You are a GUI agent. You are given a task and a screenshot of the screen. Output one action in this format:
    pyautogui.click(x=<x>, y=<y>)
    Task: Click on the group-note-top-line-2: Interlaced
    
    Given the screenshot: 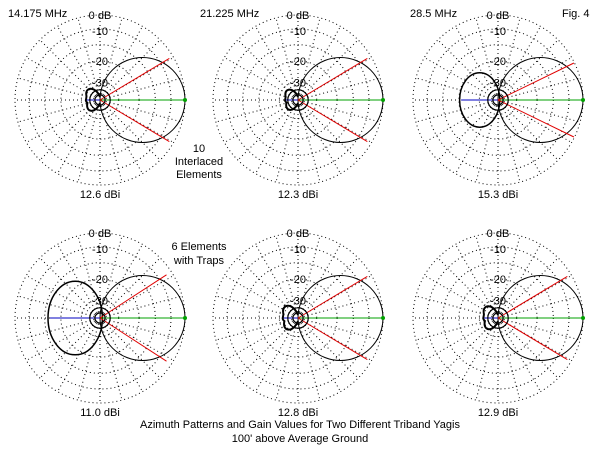 What is the action you would take?
    pyautogui.click(x=199, y=162)
    